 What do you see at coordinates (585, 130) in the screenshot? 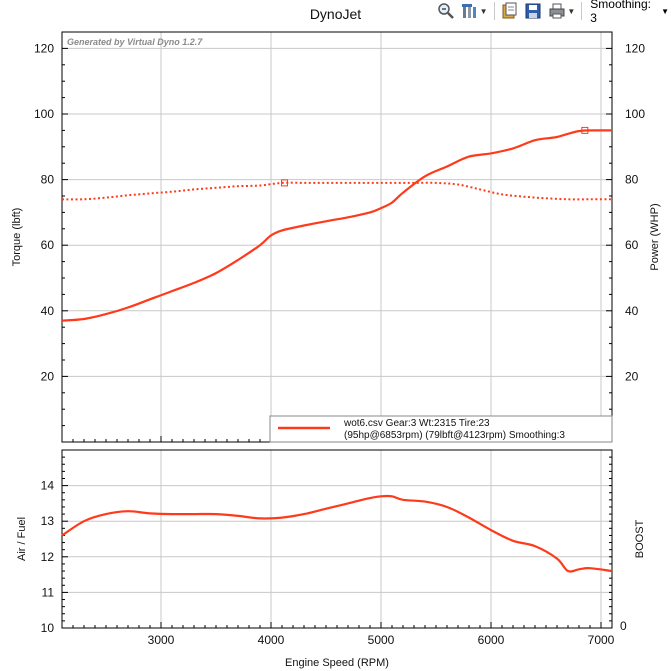
I see `power-peak-marker` at bounding box center [585, 130].